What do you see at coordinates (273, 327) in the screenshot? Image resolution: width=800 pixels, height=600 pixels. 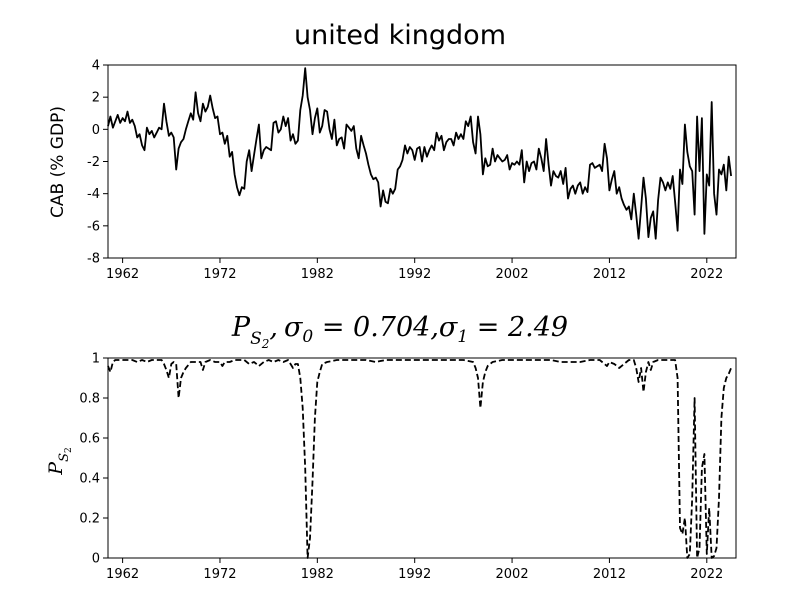 I see `title-comma-1: ,` at bounding box center [273, 327].